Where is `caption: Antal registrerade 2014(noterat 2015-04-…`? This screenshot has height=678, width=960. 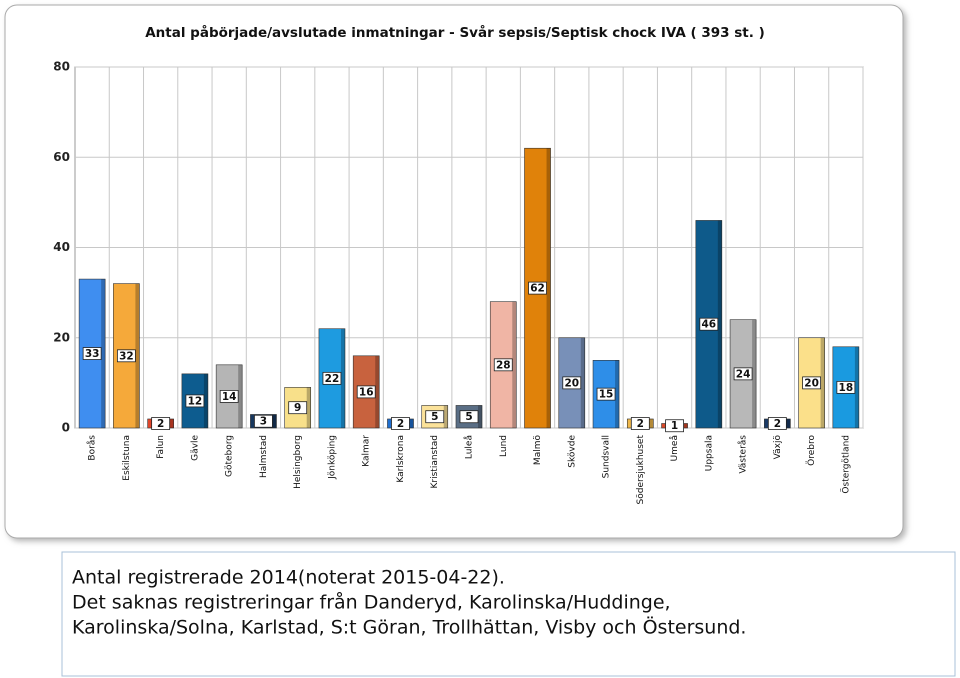
caption: Antal registrerade 2014(noterat 2015-04-… is located at coordinates (409, 603).